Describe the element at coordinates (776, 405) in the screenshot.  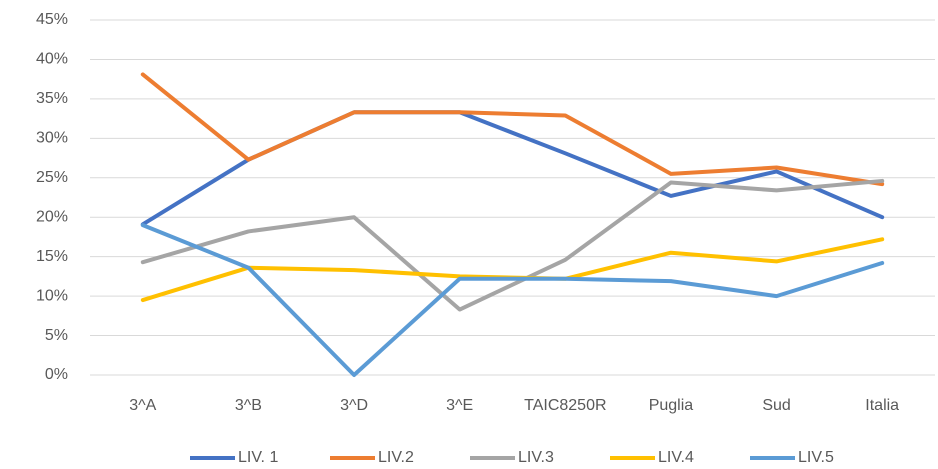
I see `x-tick-label: Sud` at that location.